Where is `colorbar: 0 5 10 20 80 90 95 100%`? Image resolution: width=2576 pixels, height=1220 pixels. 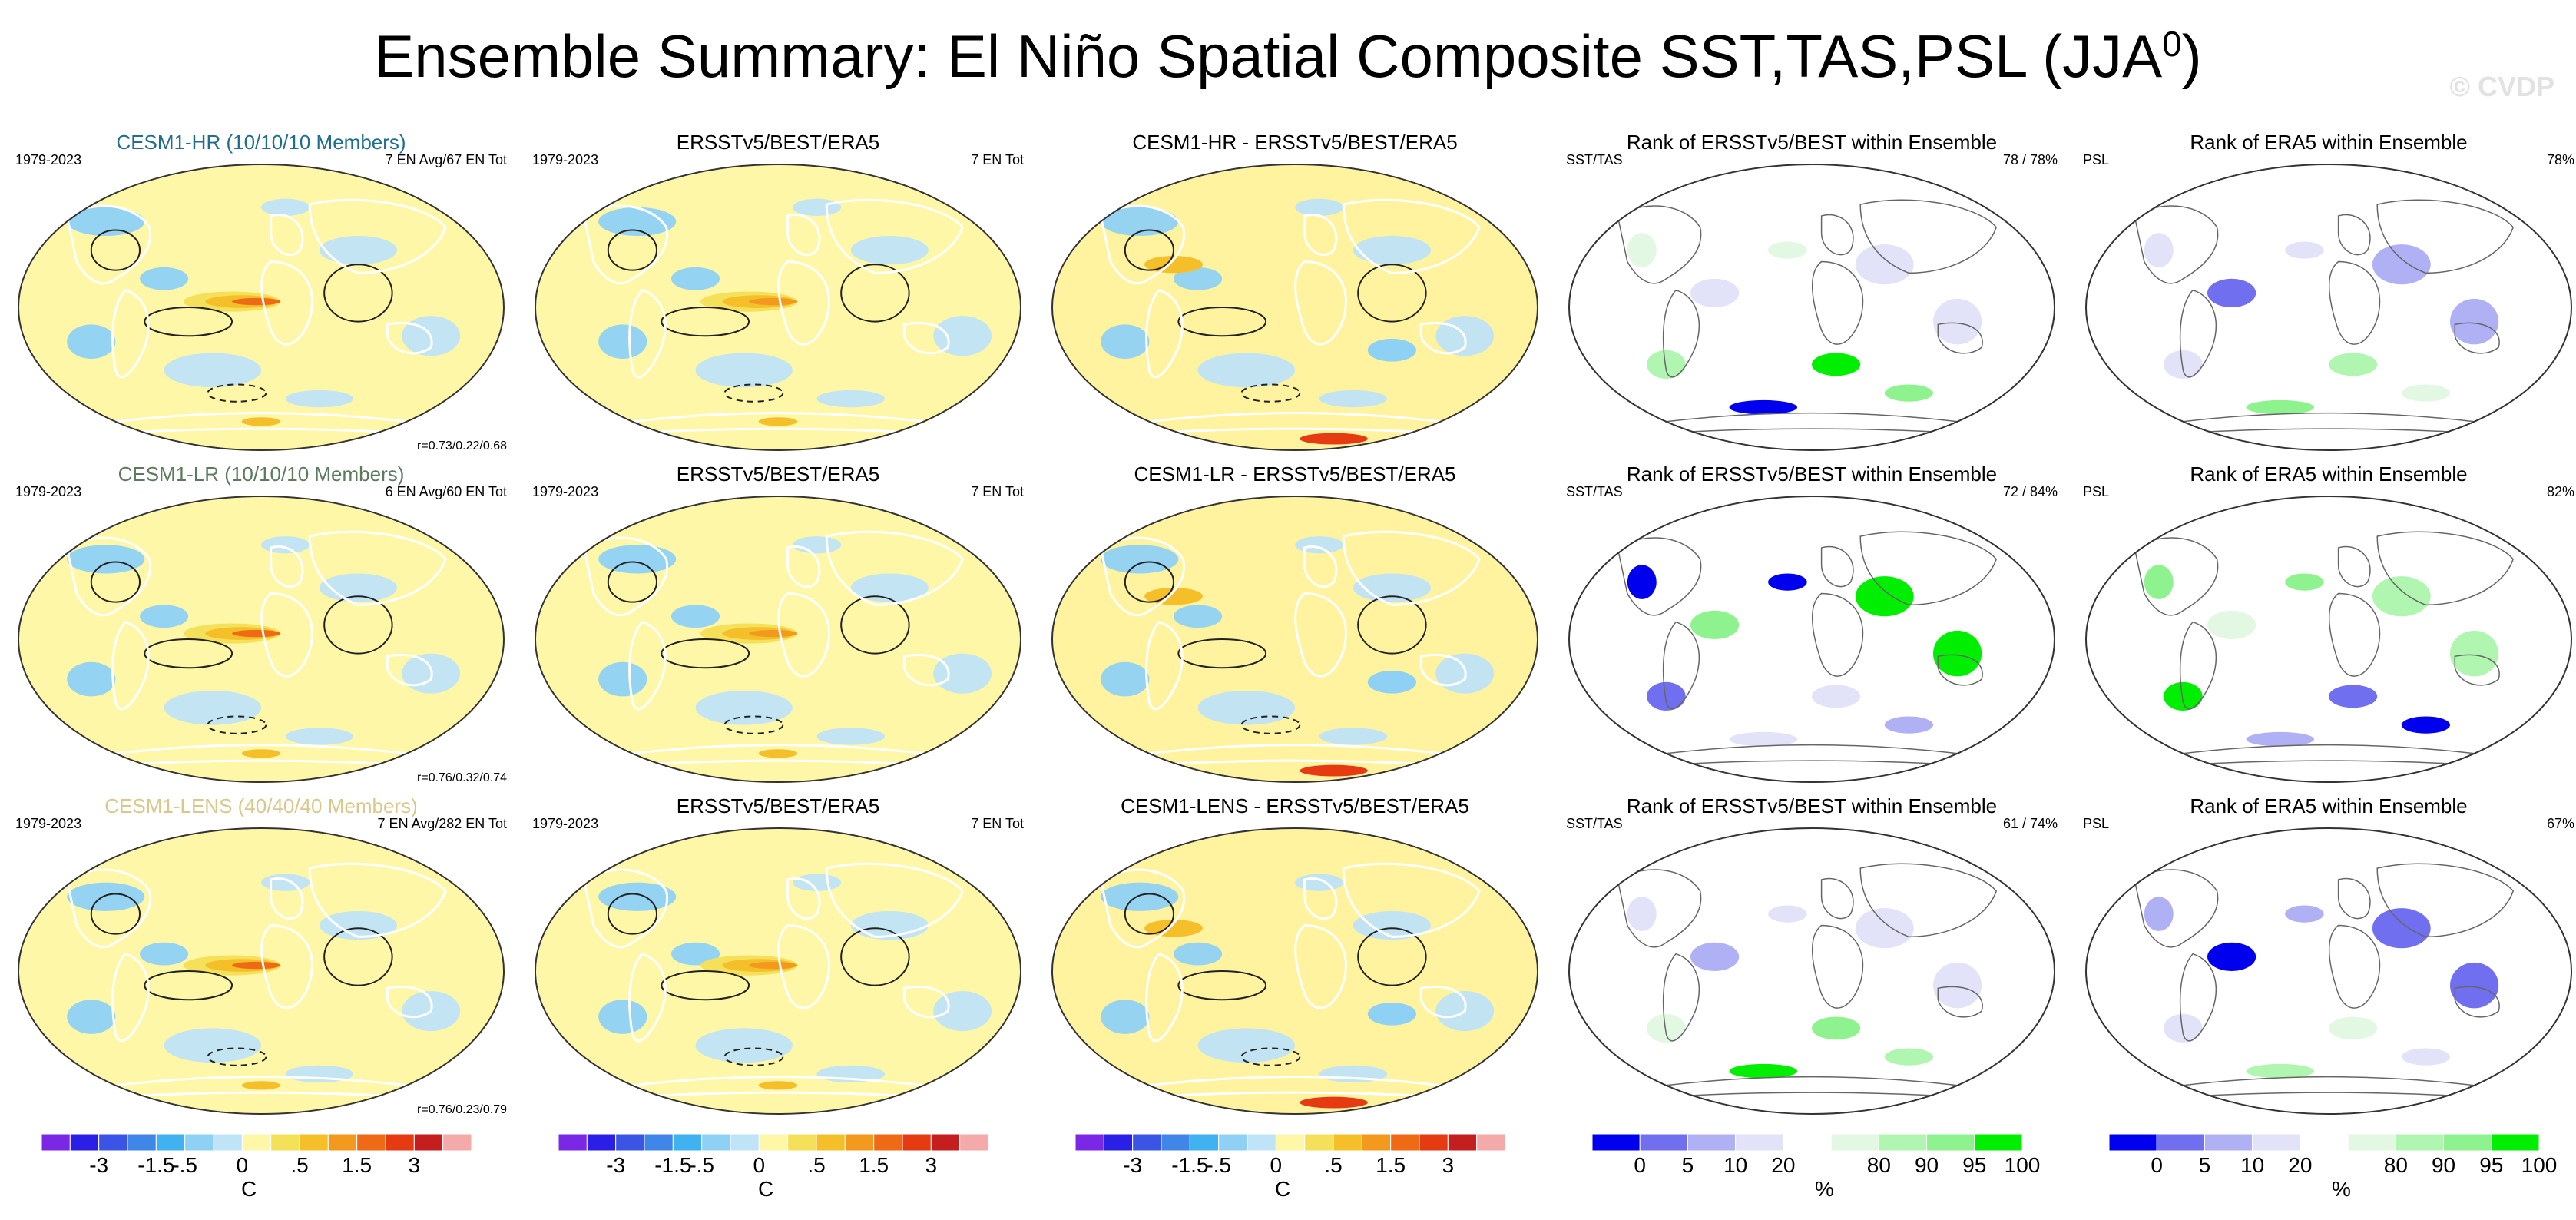
colorbar: 0 5 10 20 80 90 95 100% is located at coordinates (1838, 1167).